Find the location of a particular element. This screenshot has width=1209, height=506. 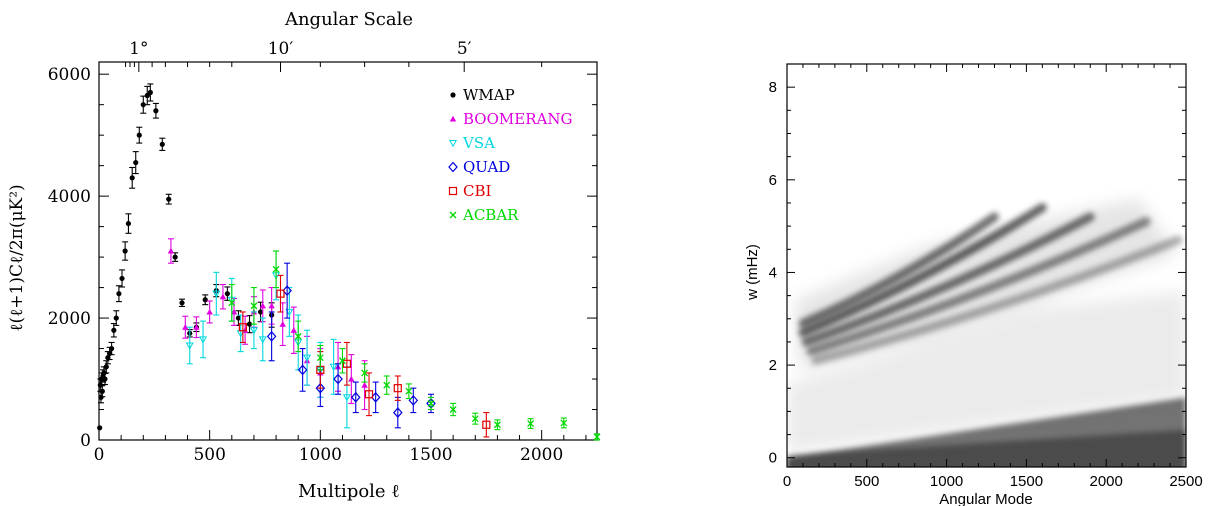

top-axis-label: Angular Scale is located at coordinates (348, 19).